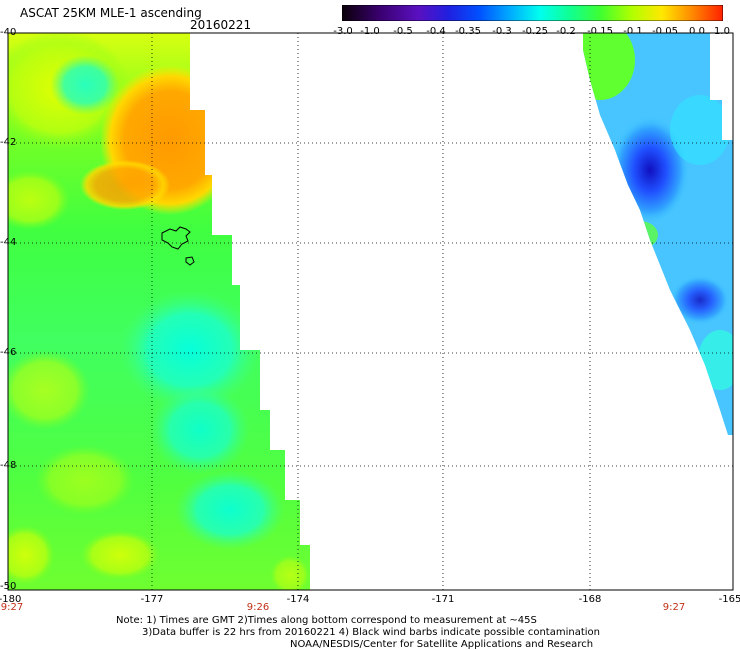 The height and width of the screenshot is (650, 740). Describe the element at coordinates (722, 31) in the screenshot. I see `colorbar-label: 1.0` at that location.